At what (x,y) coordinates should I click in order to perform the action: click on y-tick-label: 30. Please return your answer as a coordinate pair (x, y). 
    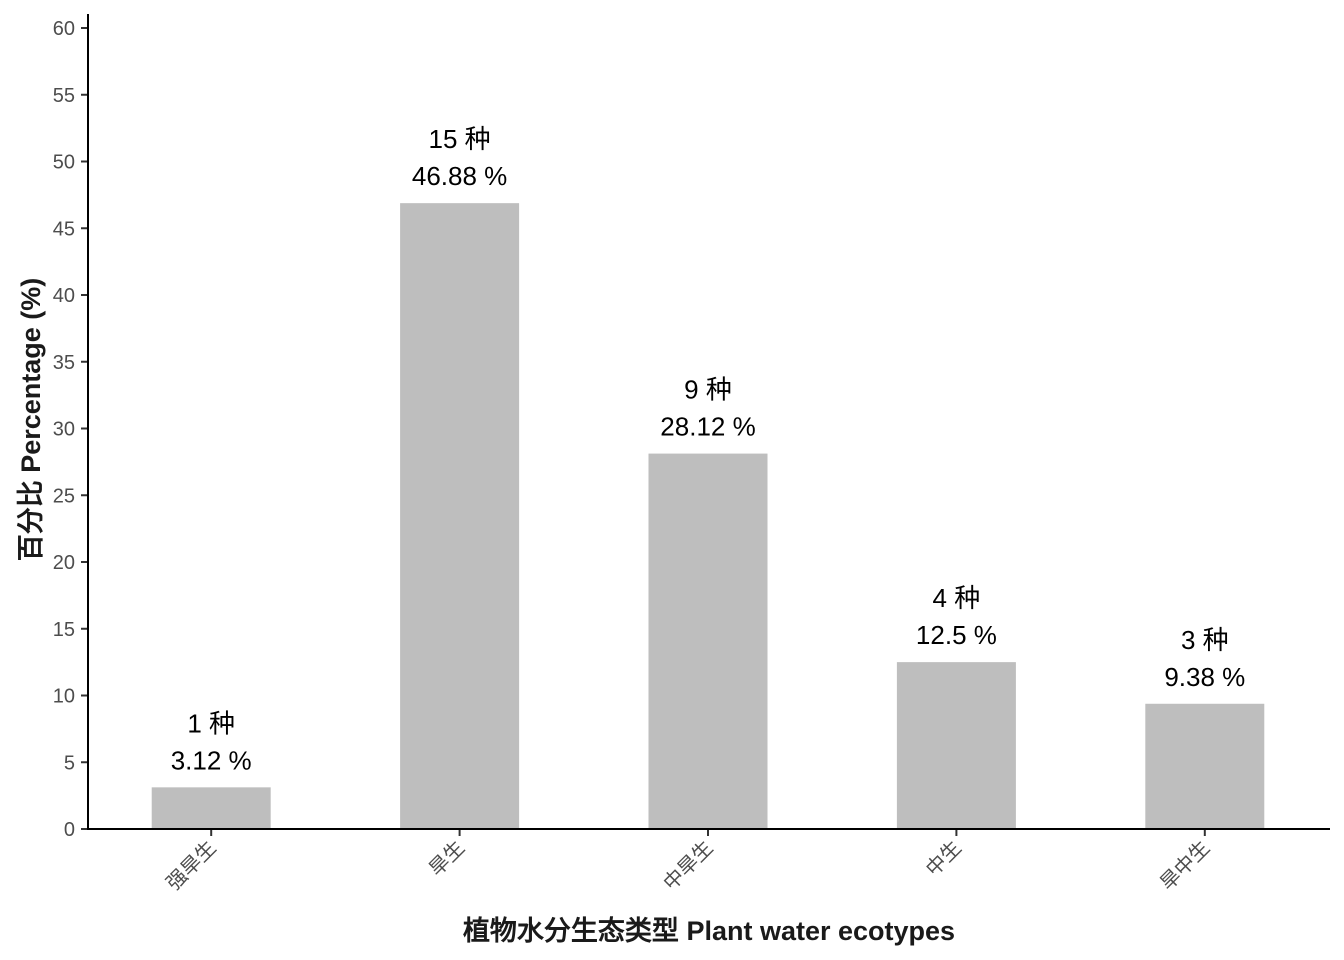
    Looking at the image, I should click on (64, 430).